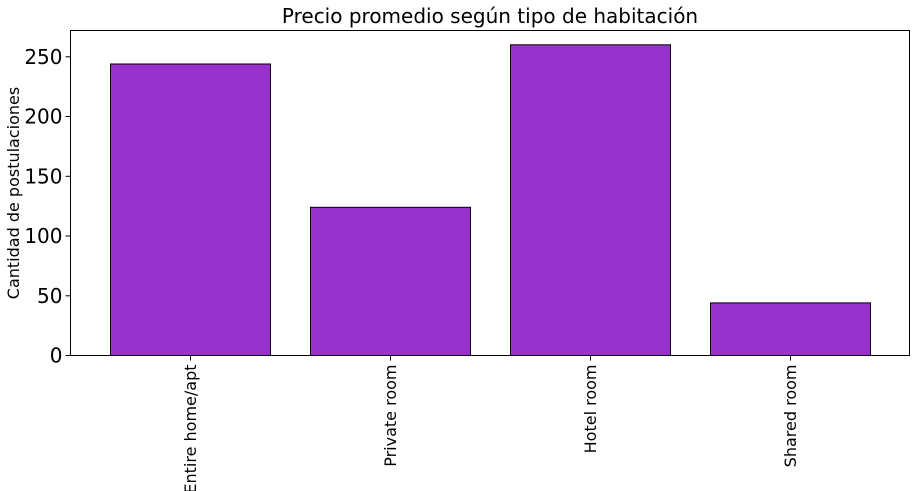 The image size is (915, 491). What do you see at coordinates (47, 206) in the screenshot?
I see `y-ticks: 0 50 100 150 200 250` at bounding box center [47, 206].